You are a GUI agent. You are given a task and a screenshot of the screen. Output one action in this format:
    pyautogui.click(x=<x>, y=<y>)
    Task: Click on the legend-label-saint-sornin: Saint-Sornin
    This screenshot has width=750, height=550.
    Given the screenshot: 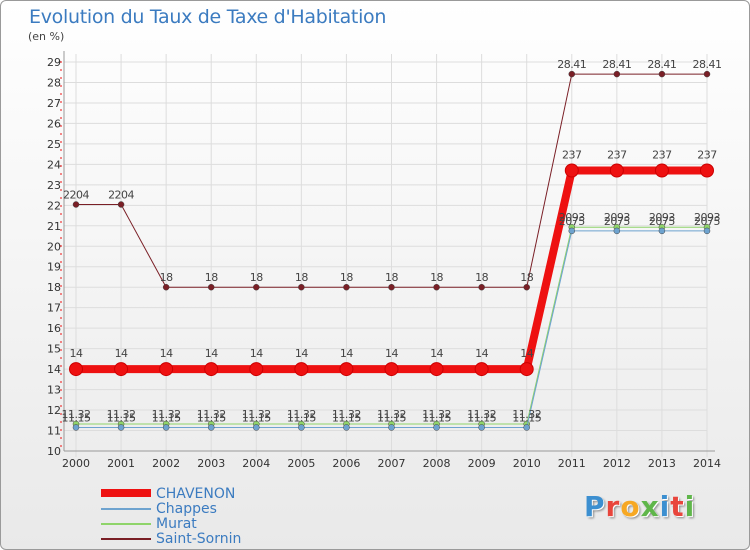 What is the action you would take?
    pyautogui.click(x=199, y=539)
    